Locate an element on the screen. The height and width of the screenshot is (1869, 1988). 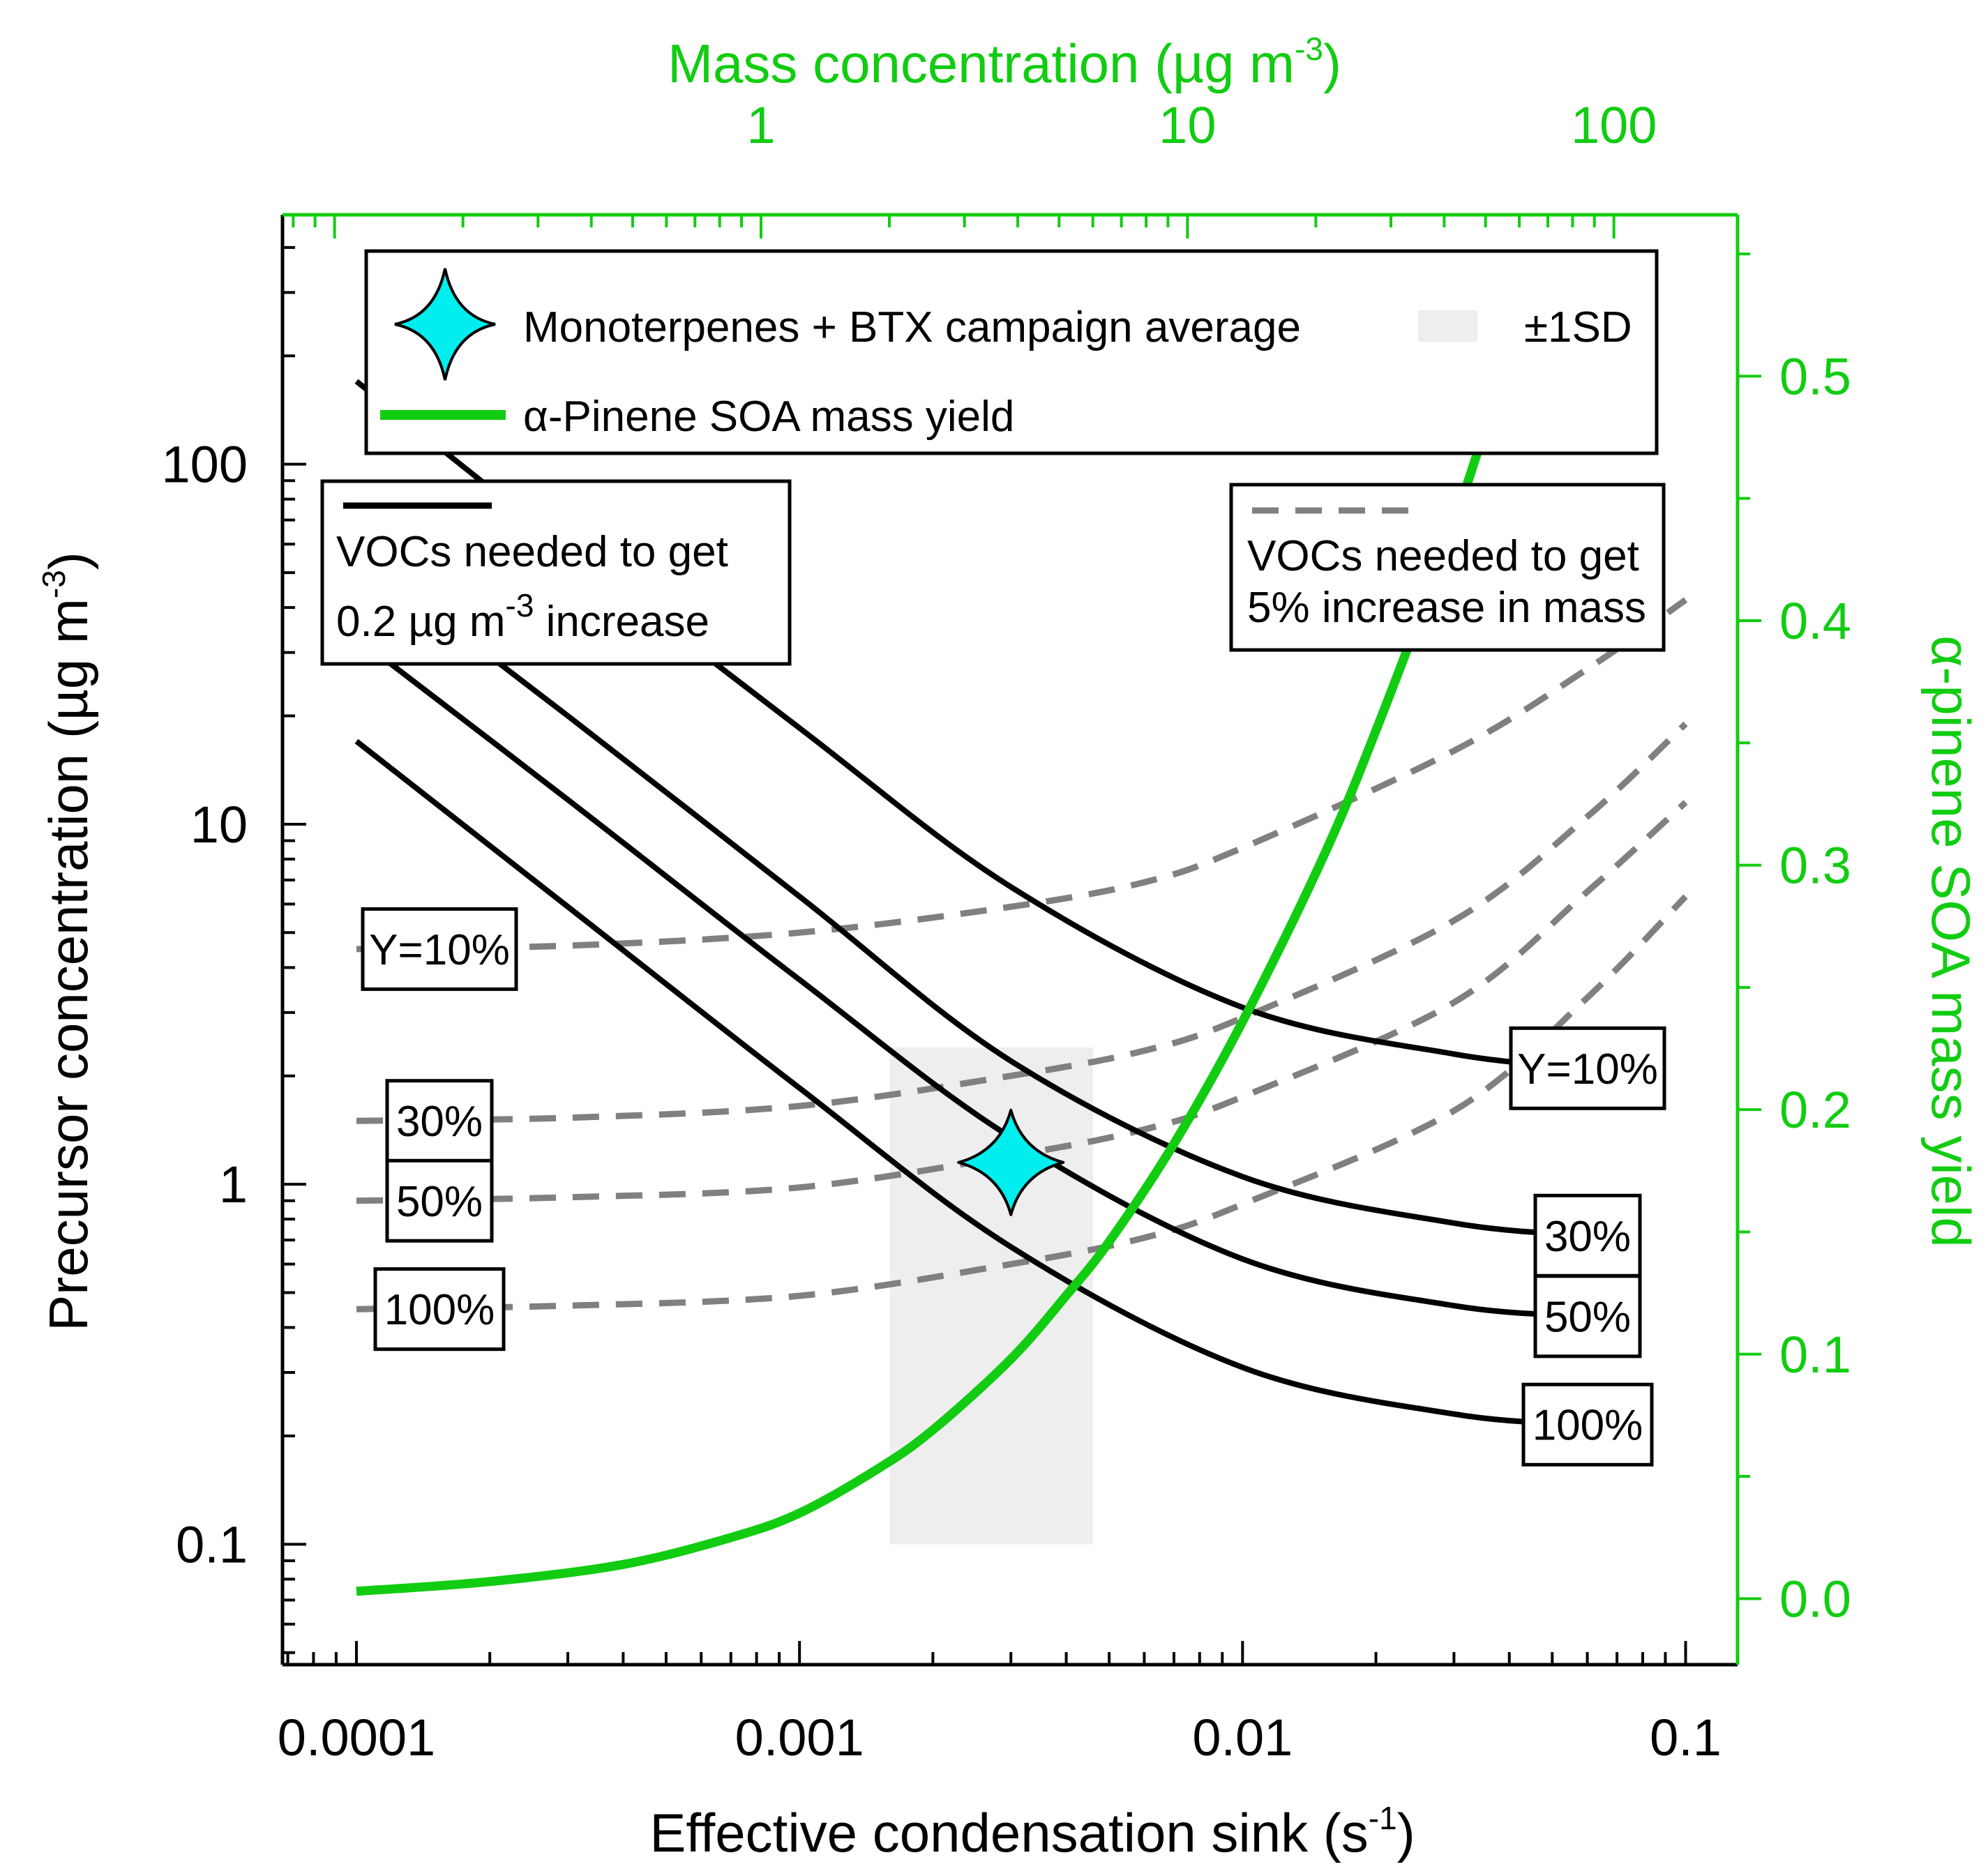
left-axis-title: Precursor concentration (µg m-3) is located at coordinates (67, 941).